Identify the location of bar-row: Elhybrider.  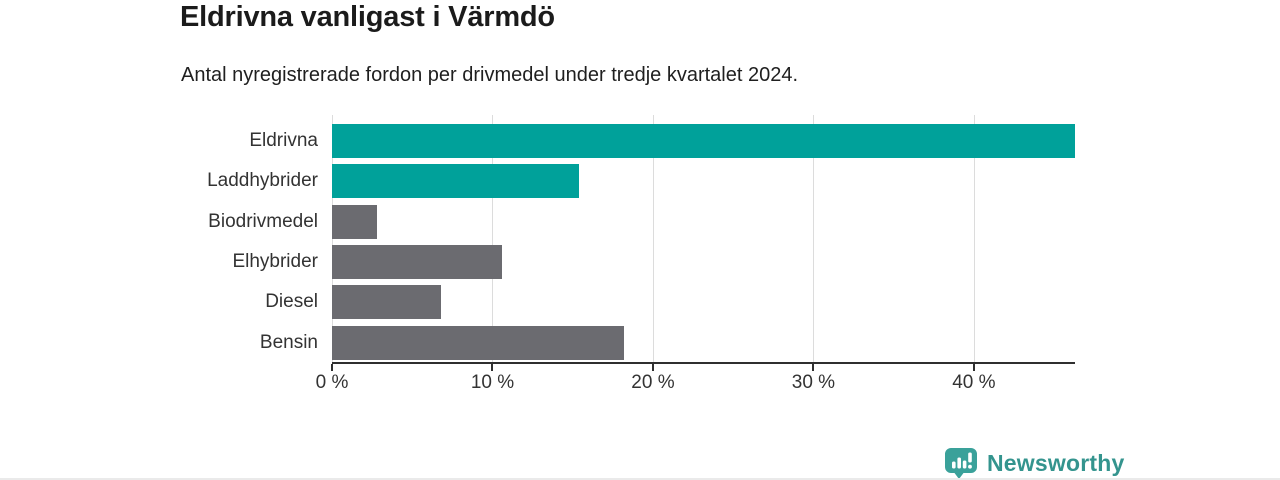
(653, 262).